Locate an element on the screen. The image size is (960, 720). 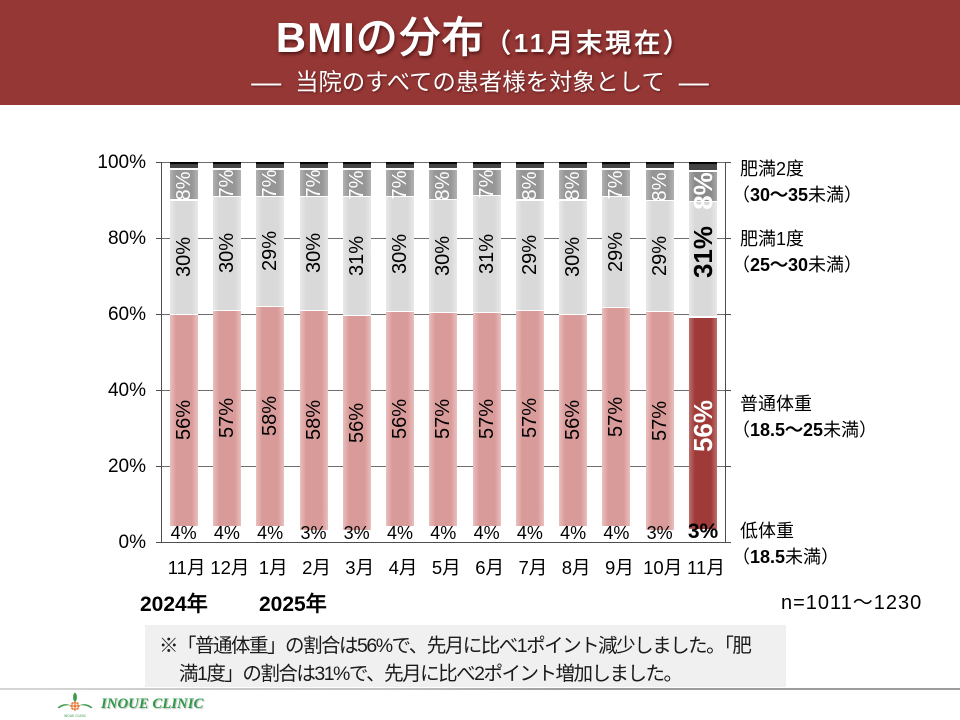
svg-text: INOUE CLINIC is located at coordinates (75, 716).